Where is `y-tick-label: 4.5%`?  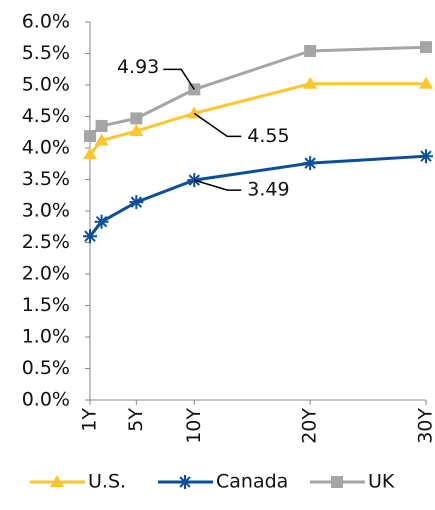
y-tick-label: 4.5% is located at coordinates (46, 116).